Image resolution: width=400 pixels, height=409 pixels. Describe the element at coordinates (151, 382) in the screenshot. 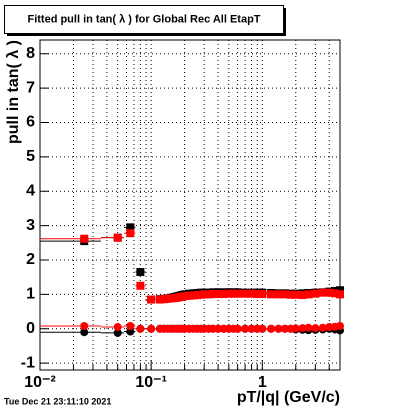

I see `x-tick-label: 10⁻¹` at that location.